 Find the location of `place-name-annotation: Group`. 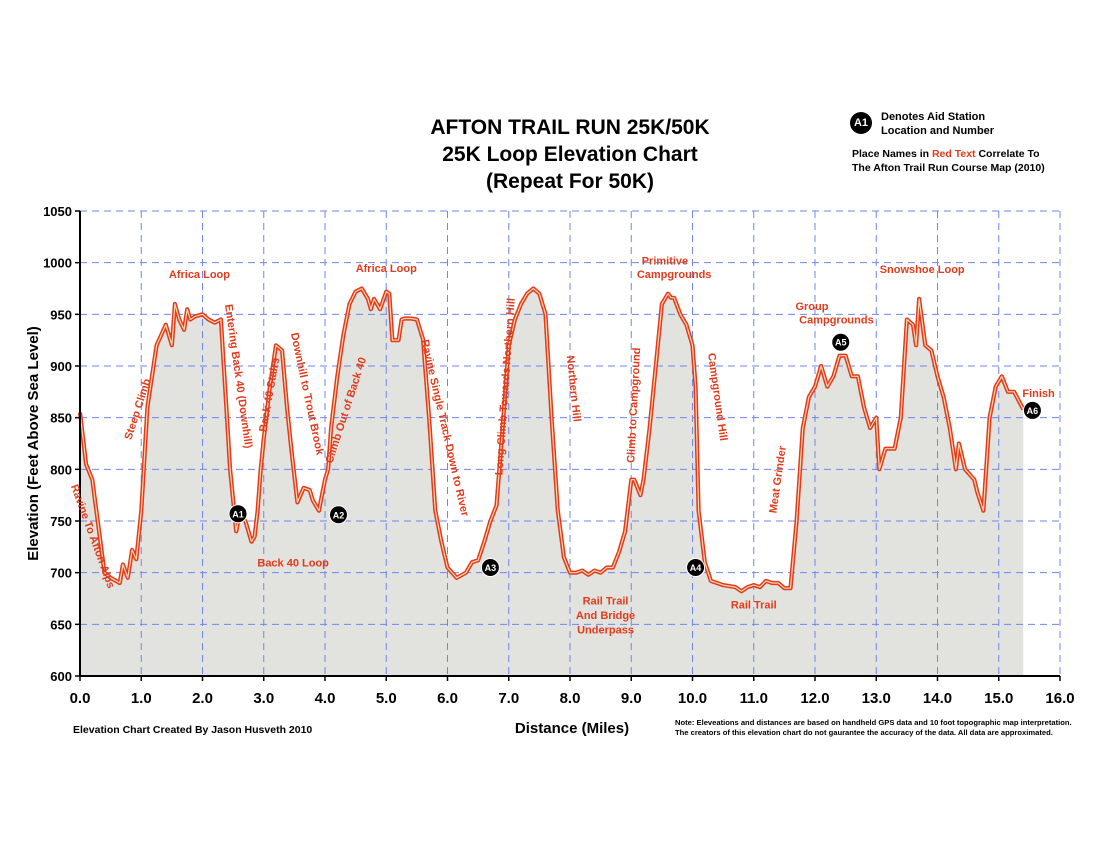

place-name-annotation: Group is located at coordinates (811, 307).